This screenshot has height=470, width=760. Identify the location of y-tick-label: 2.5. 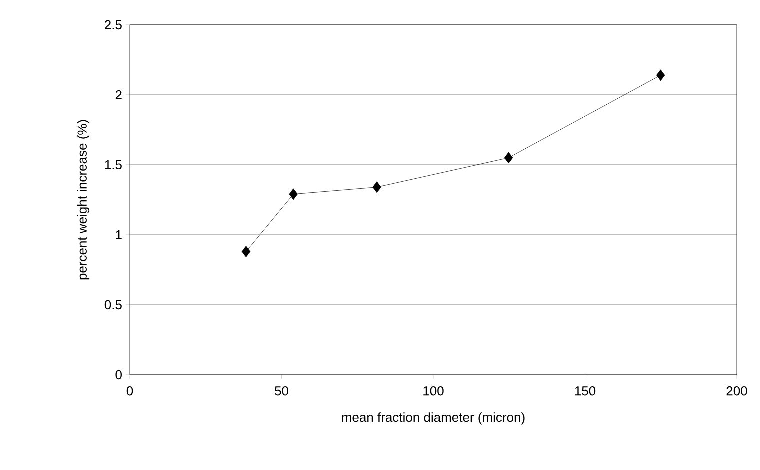
(113, 25).